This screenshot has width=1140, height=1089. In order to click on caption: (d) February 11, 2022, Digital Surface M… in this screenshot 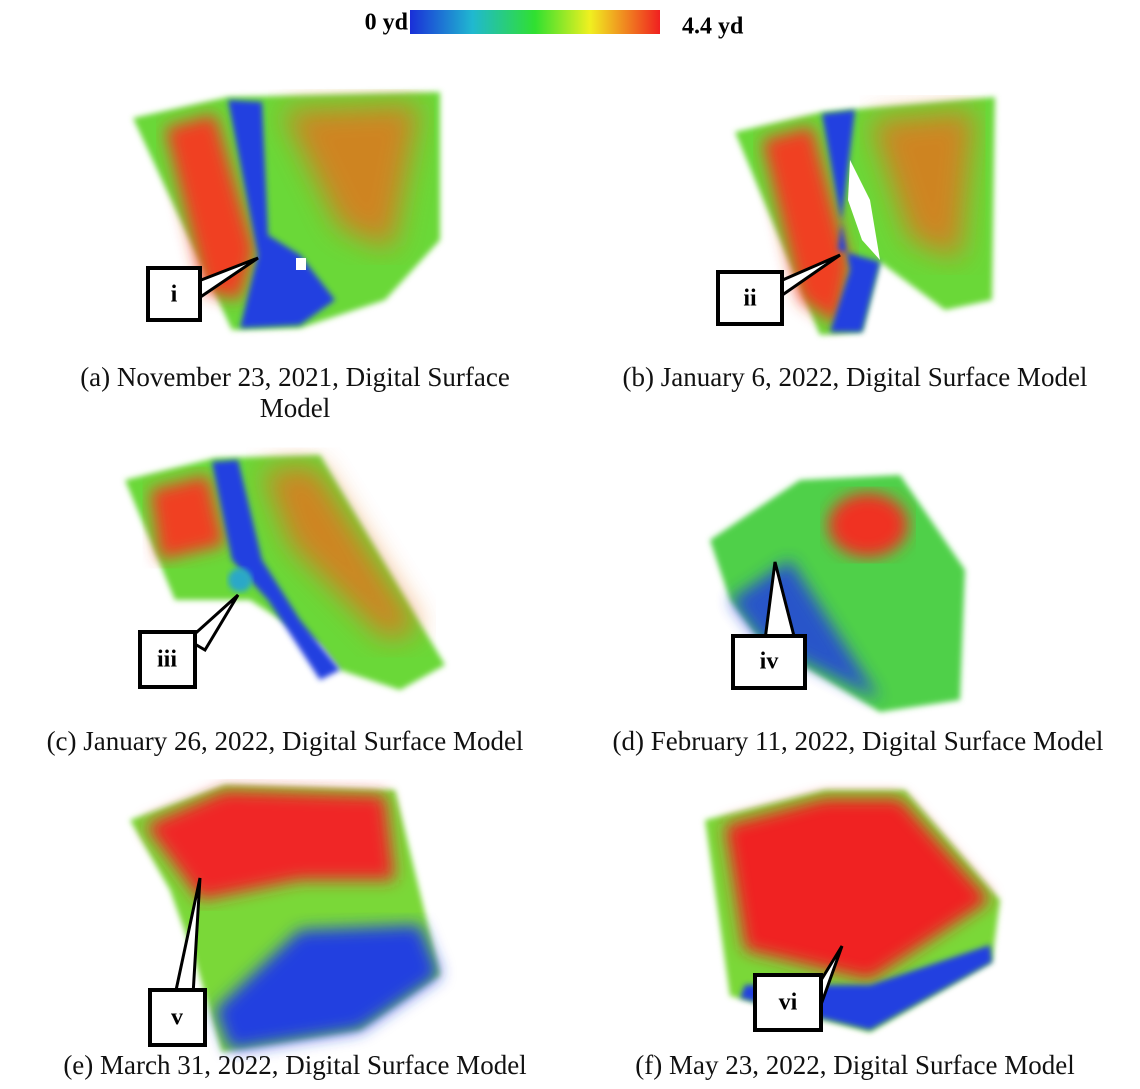, I will do `click(858, 741)`.